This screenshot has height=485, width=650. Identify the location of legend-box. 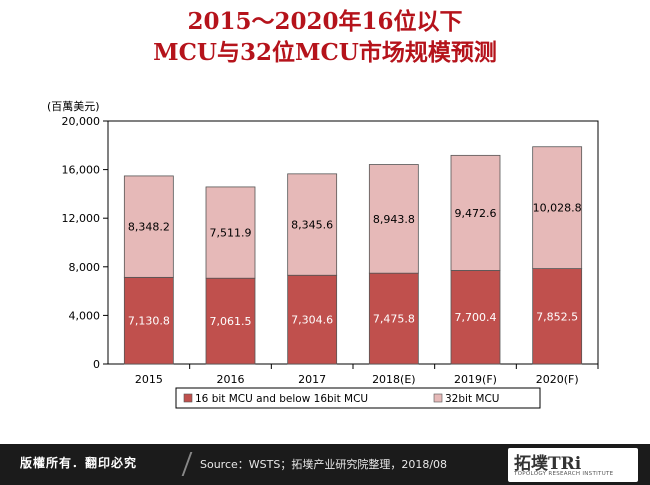
(358, 398).